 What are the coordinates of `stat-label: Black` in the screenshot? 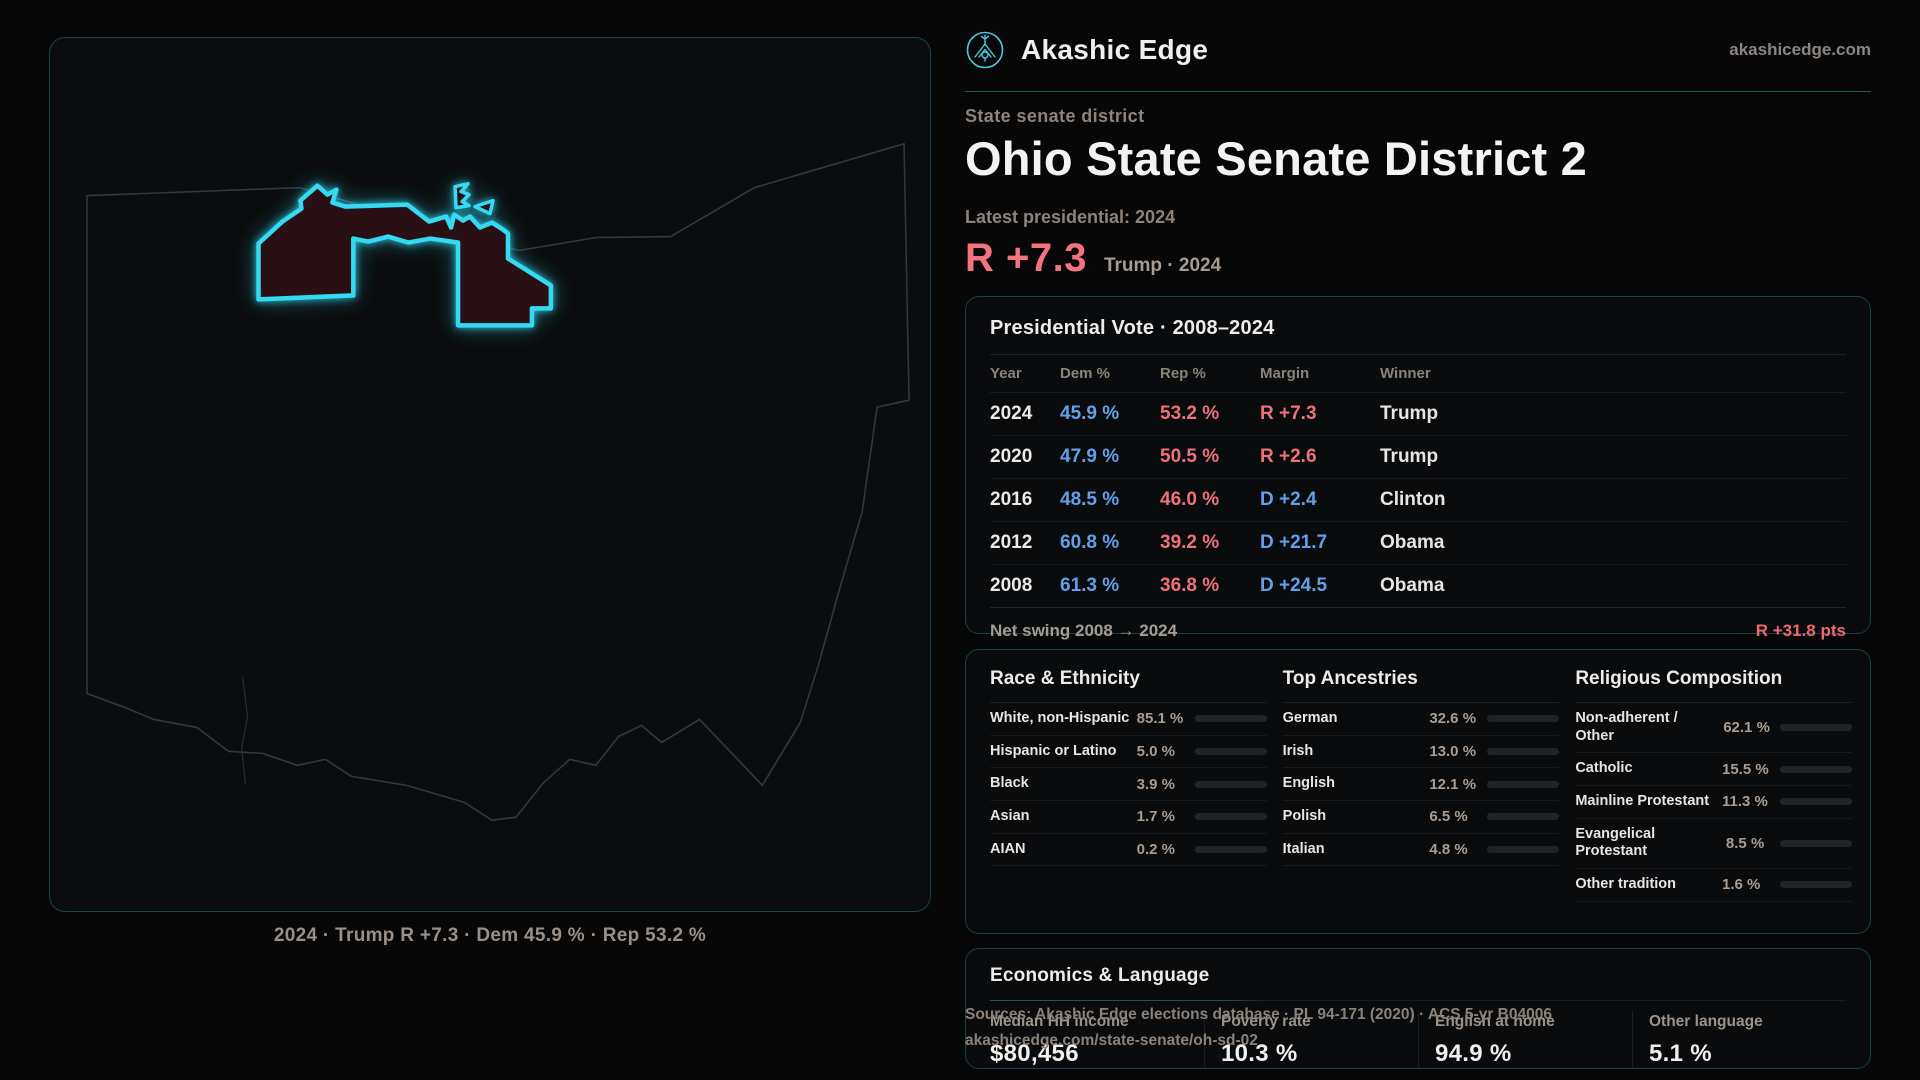 It's located at (1009, 783).